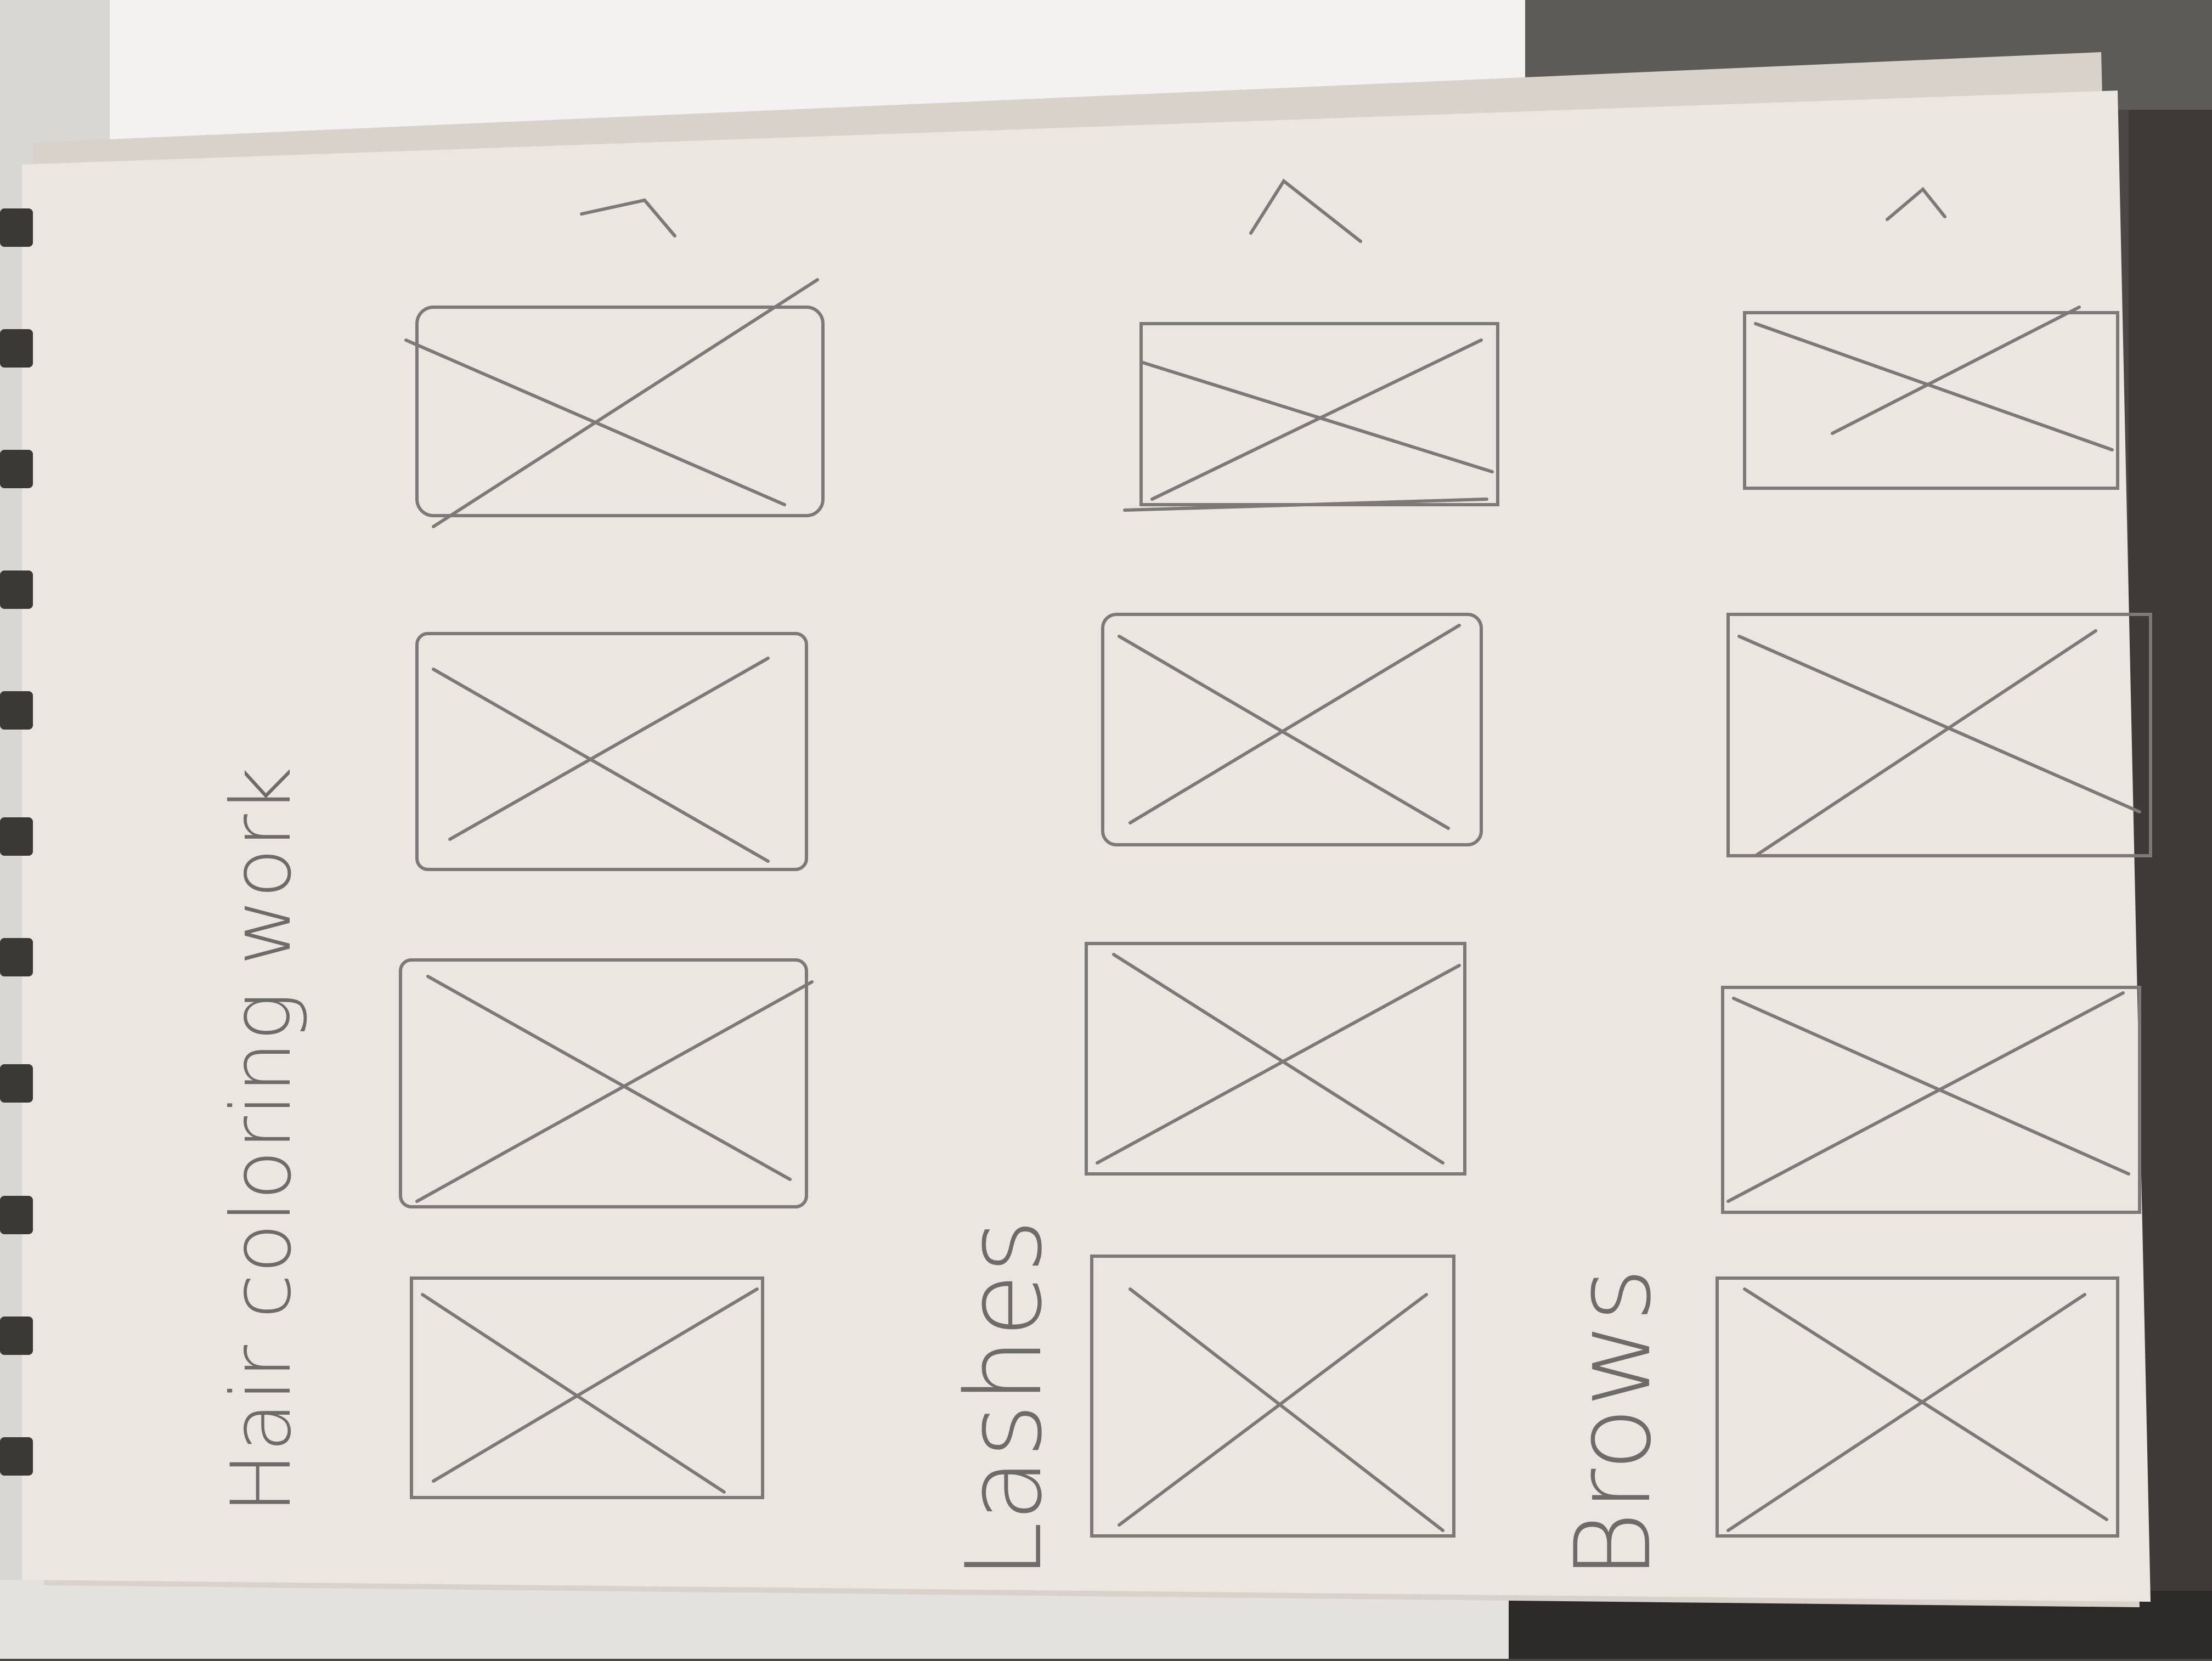 Image resolution: width=2212 pixels, height=1661 pixels. I want to click on section-label-brows: Brows, so click(1613, 1424).